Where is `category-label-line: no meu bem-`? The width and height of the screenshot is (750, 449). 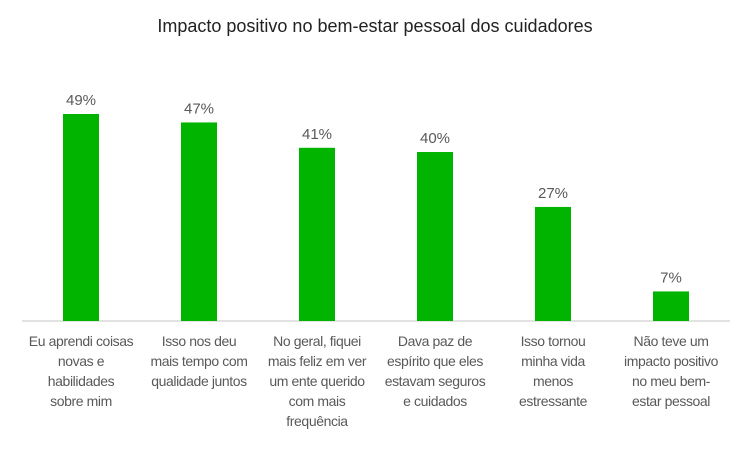
category-label-line: no meu bem- is located at coordinates (671, 381).